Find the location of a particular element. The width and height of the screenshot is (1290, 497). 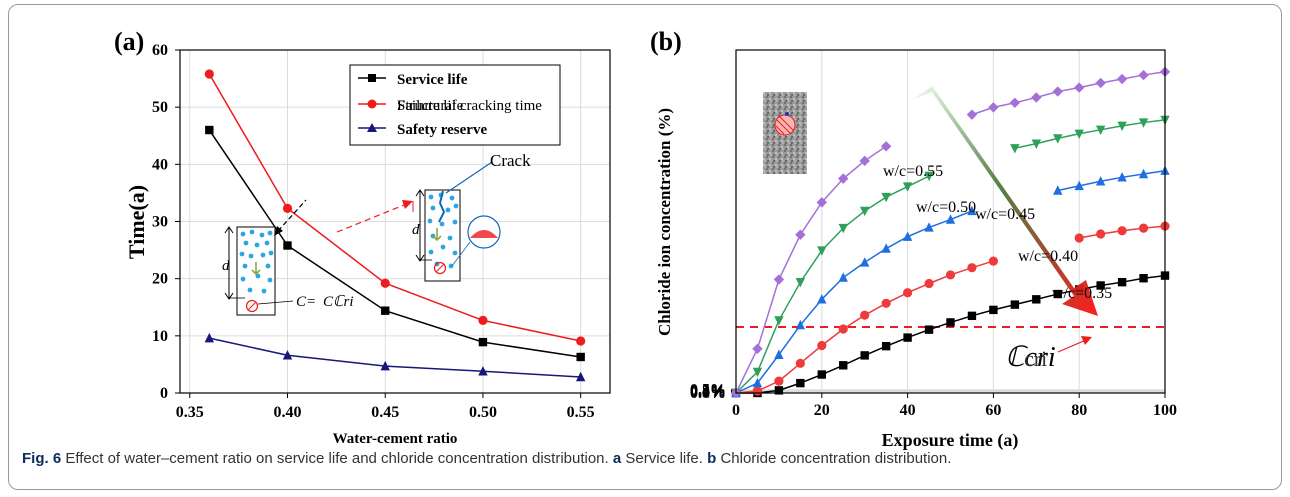

specimen-inset-uncracked: d C= Cℂri is located at coordinates (287, 257).